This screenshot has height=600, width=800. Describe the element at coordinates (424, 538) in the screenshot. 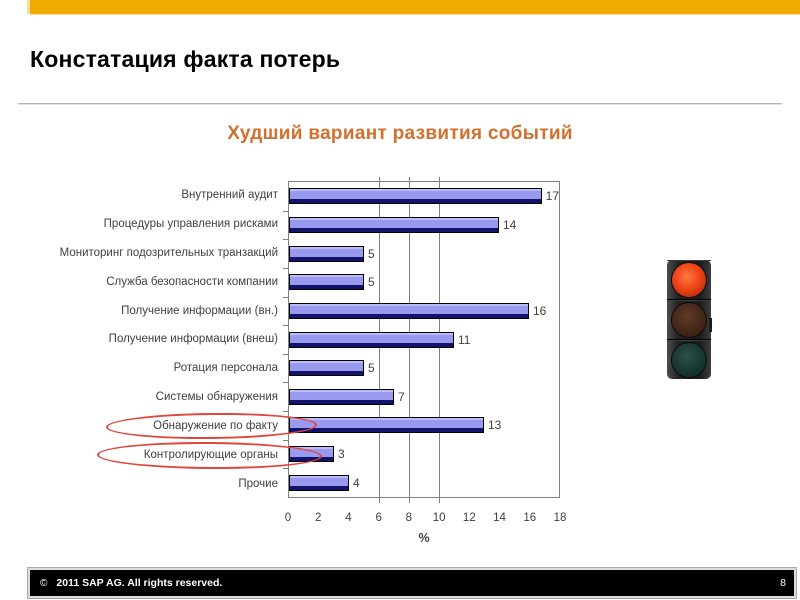

I see `x-axis-label: %` at that location.